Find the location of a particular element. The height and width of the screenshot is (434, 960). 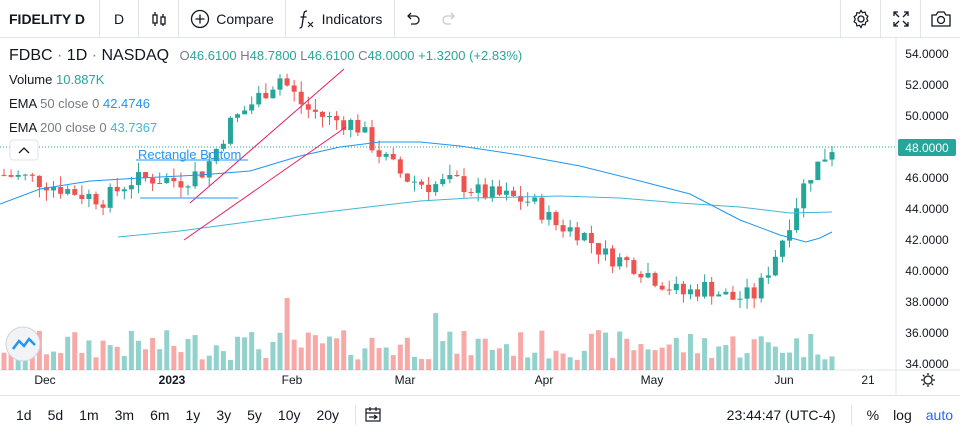

chart-type-button is located at coordinates (159, 19).